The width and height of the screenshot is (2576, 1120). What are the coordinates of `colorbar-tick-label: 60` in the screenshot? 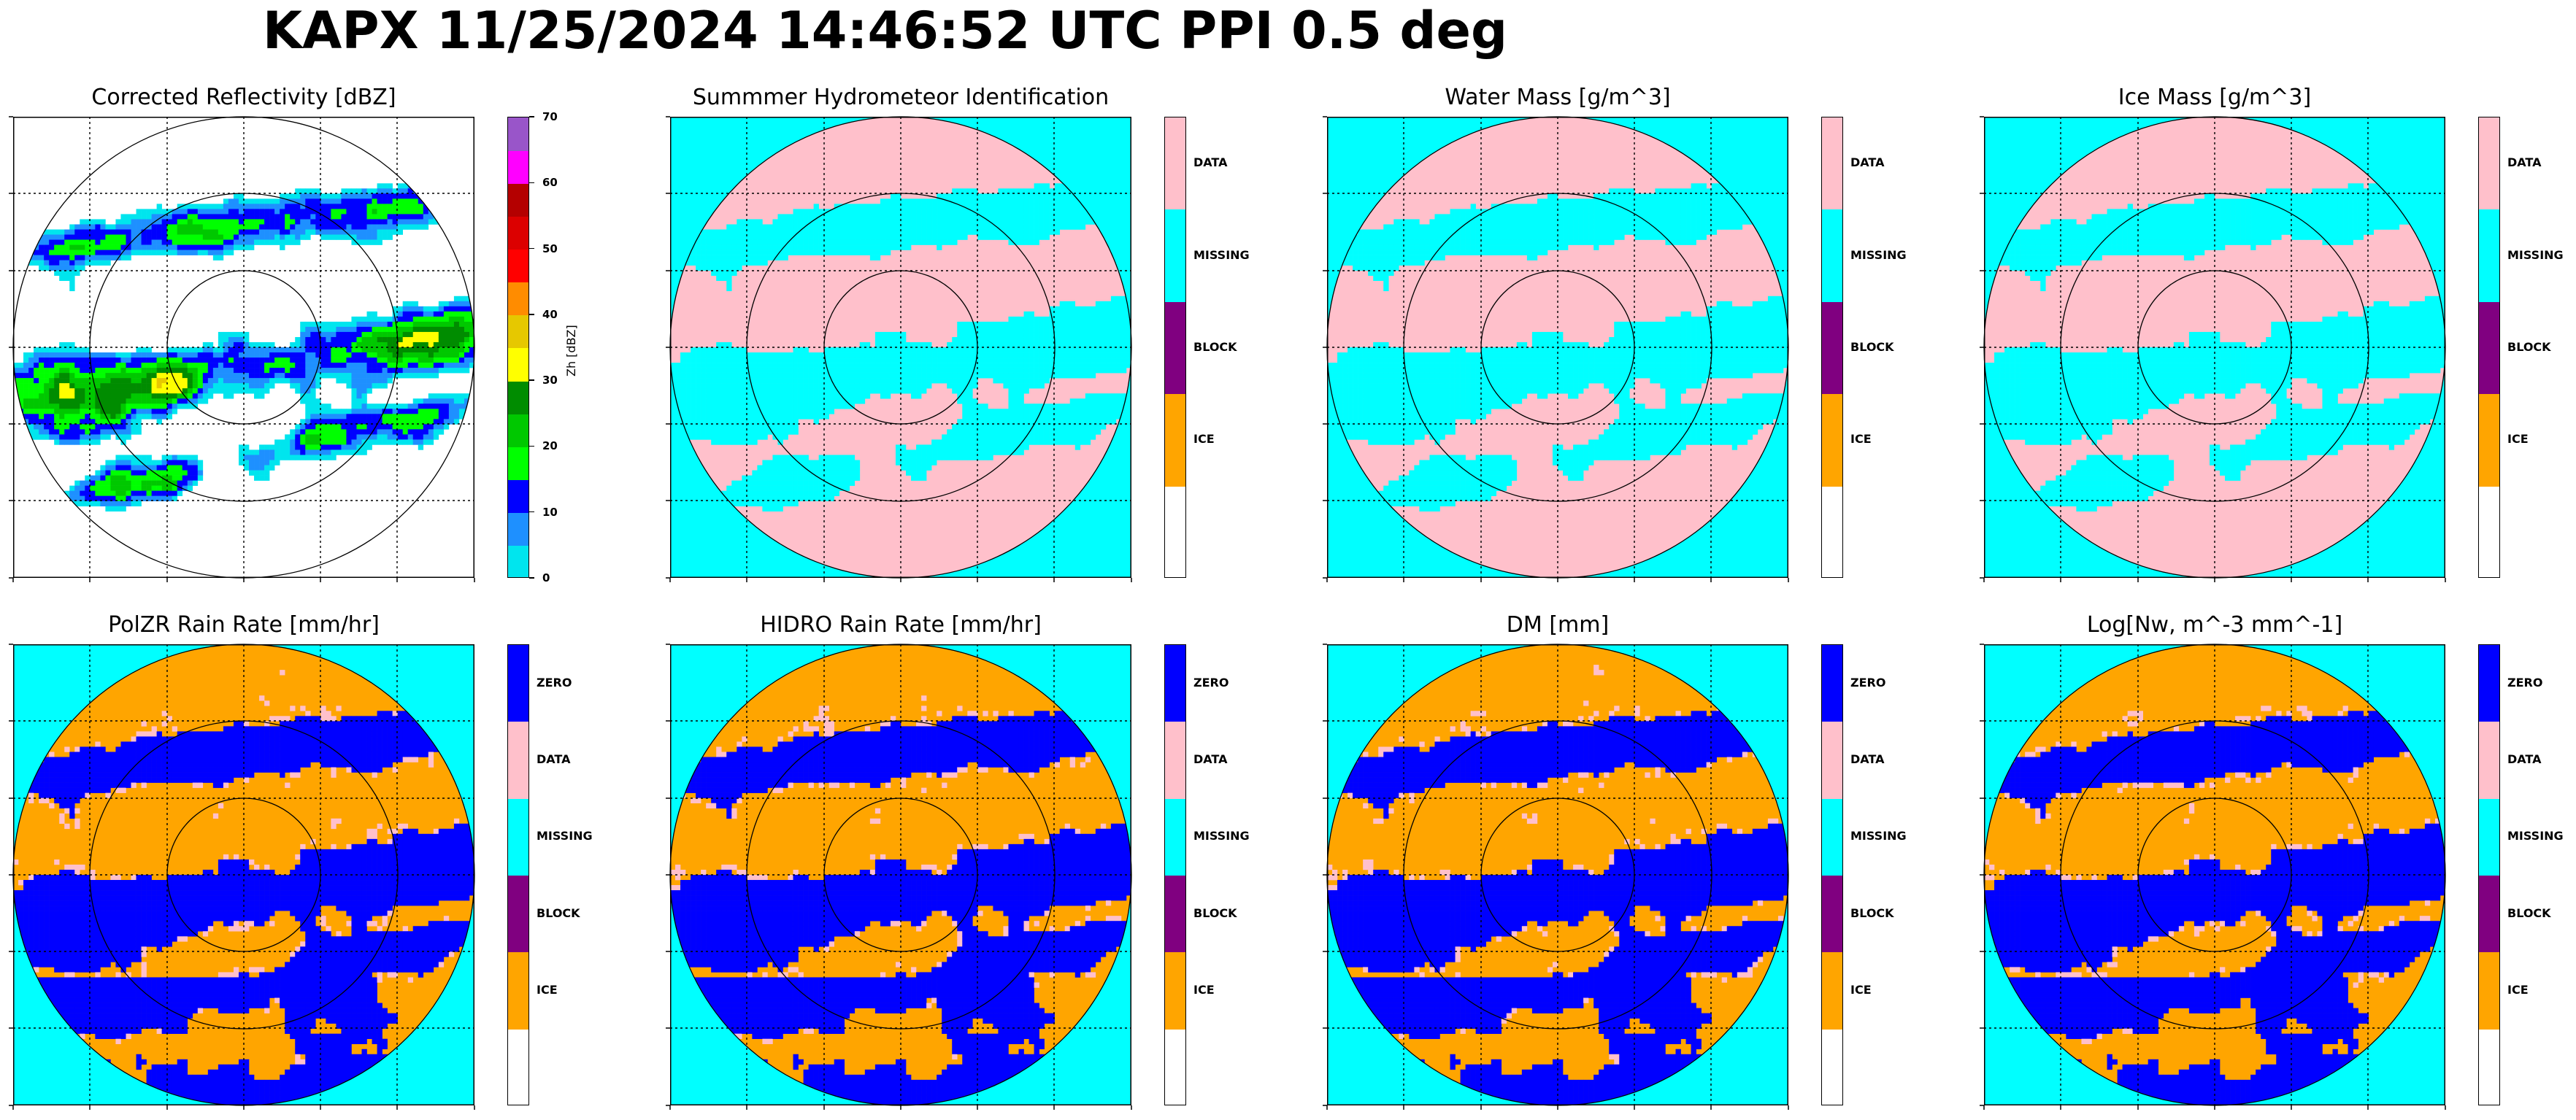 It's located at (550, 182).